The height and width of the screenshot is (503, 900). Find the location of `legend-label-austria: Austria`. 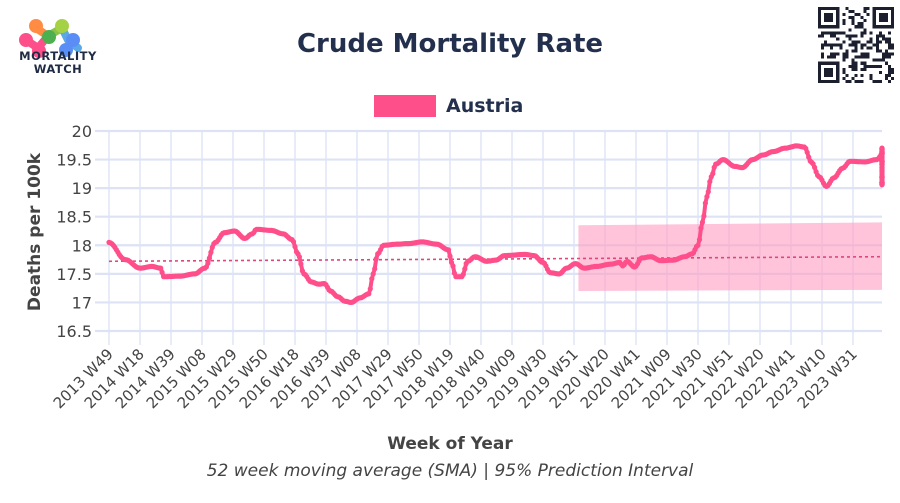

legend-label-austria: Austria is located at coordinates (485, 106).